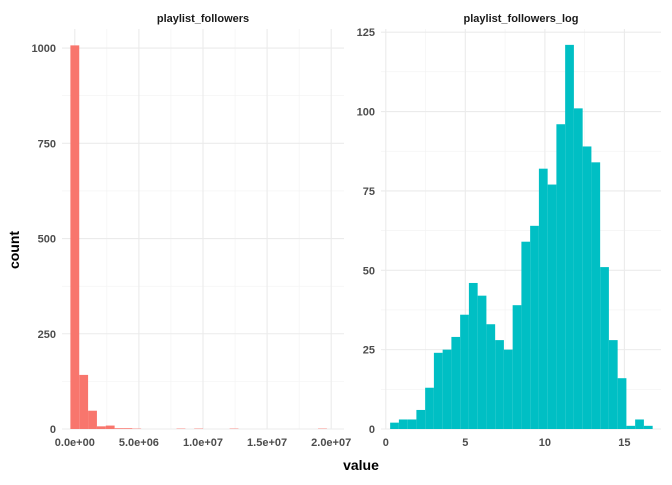  What do you see at coordinates (47, 240) in the screenshot?
I see `y-tick-label: 500` at bounding box center [47, 240].